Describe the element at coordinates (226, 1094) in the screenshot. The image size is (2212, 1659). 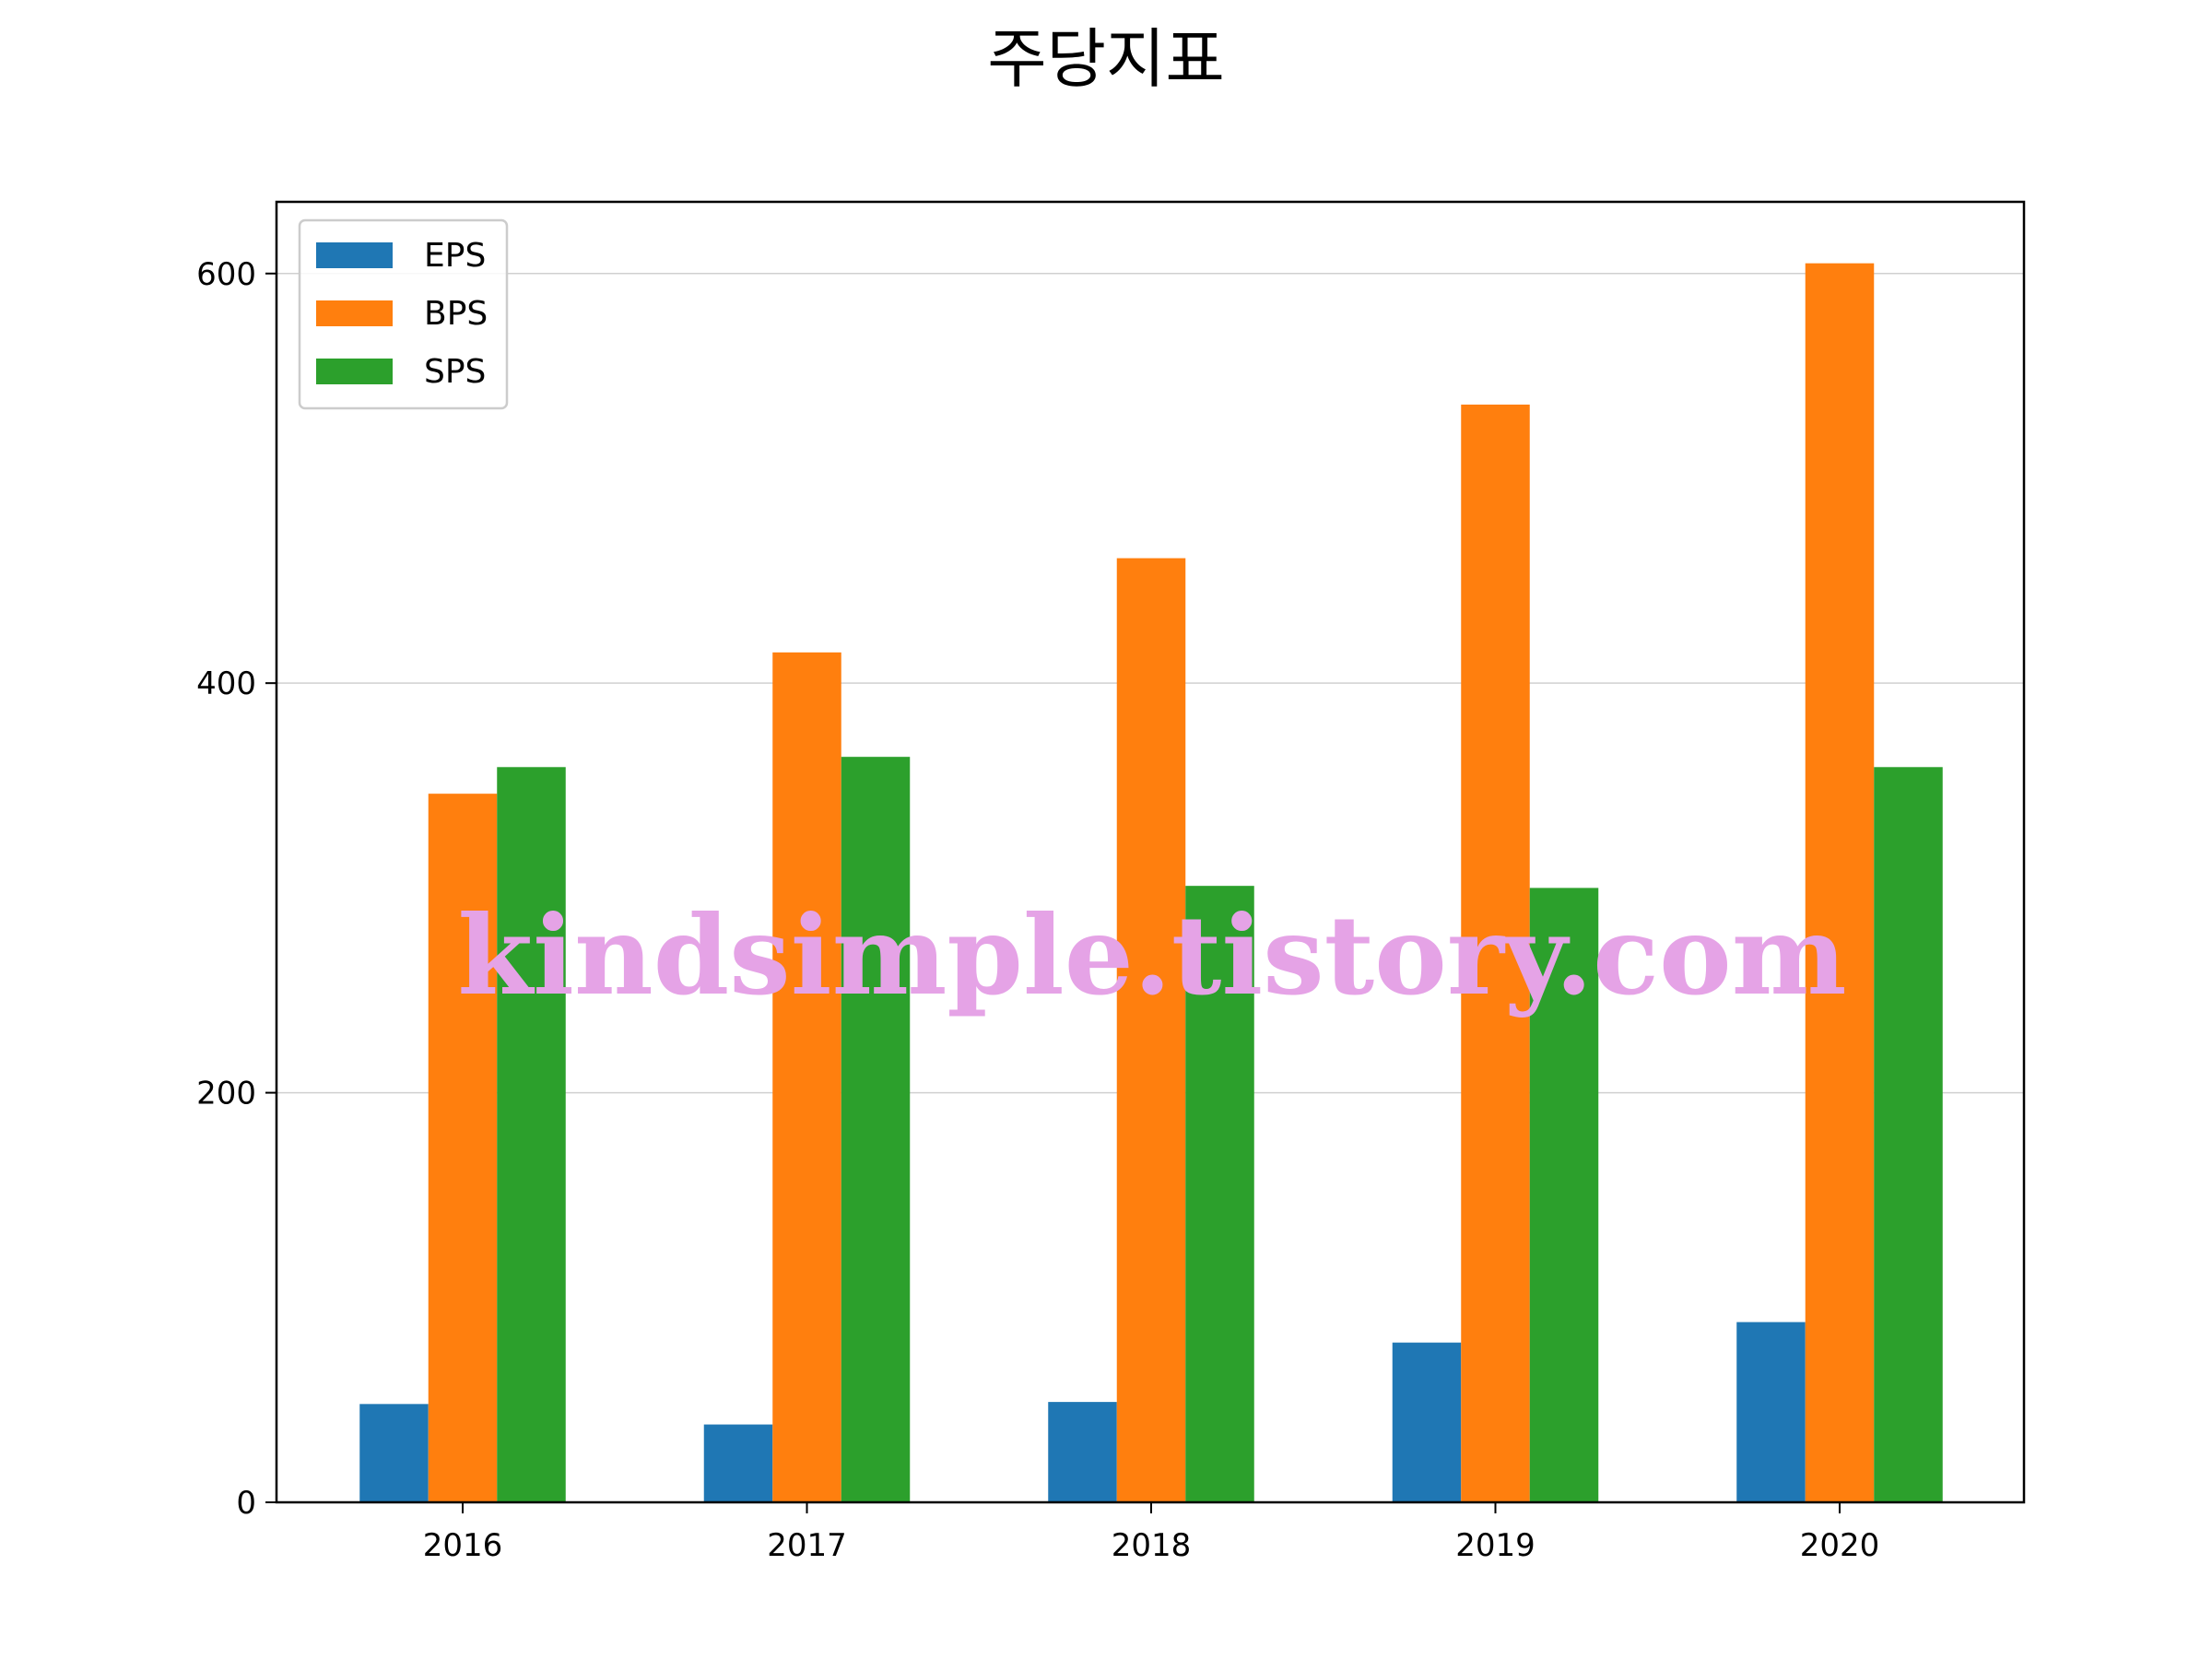
I see `y-tick-label: 200` at that location.